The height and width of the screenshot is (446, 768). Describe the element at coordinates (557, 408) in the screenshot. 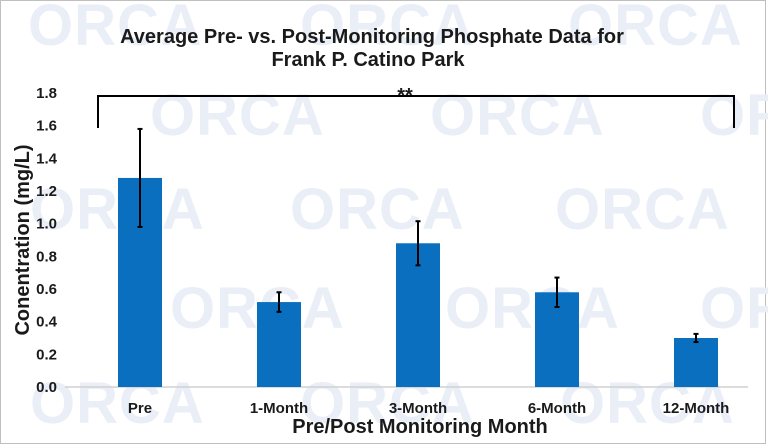

I see `x-tick-label: 6-Month` at that location.